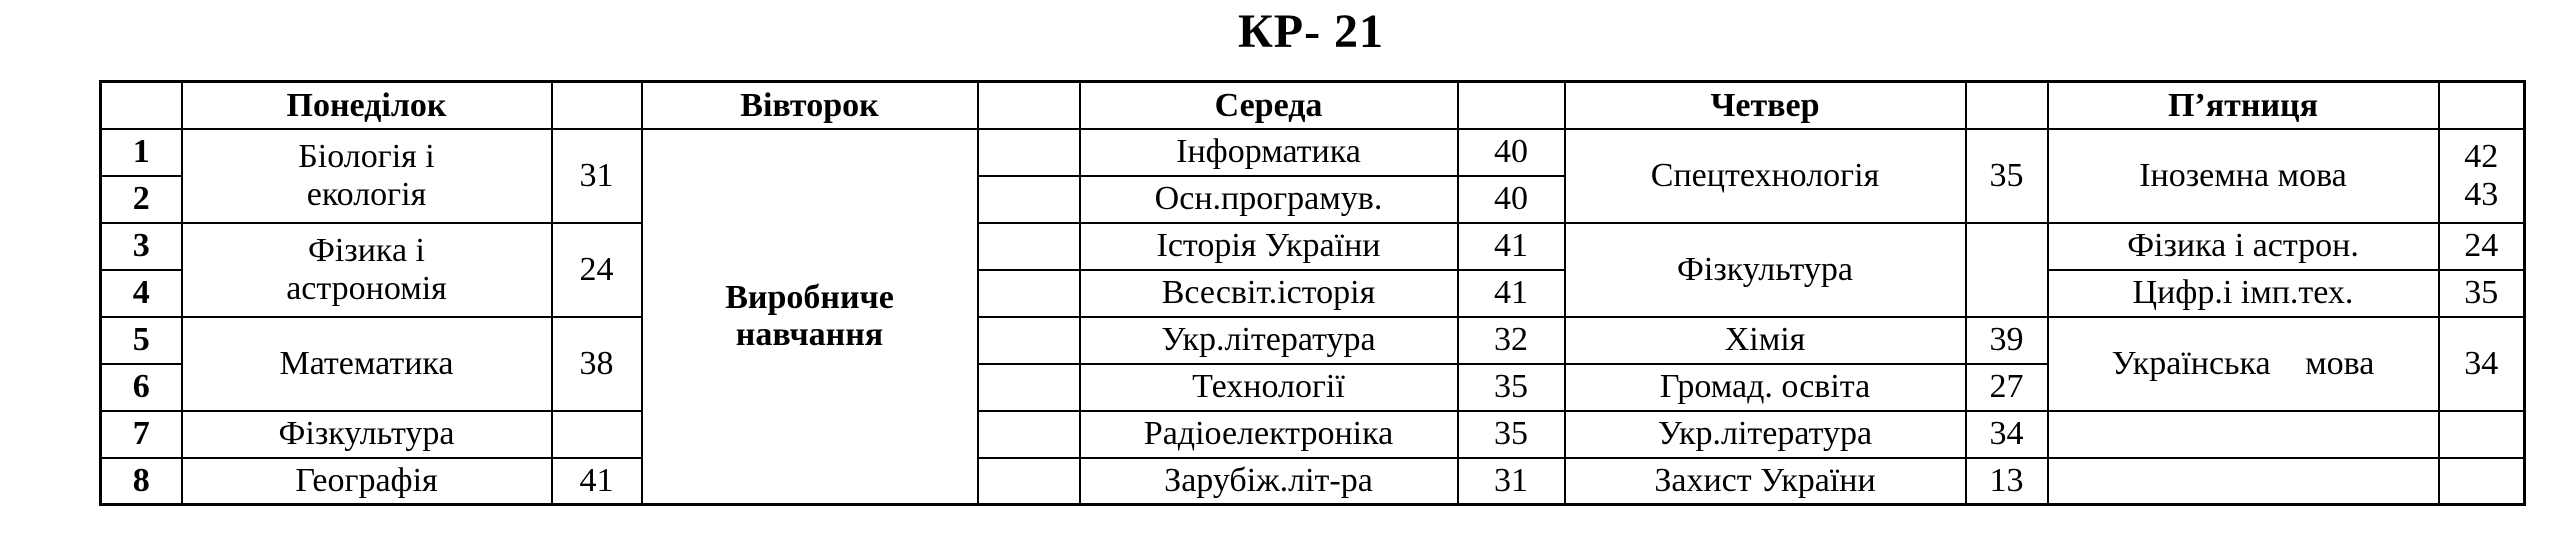 This screenshot has height=547, width=2560. What do you see at coordinates (1765, 105) in the screenshot?
I see `day-header-thursday: Четвер` at bounding box center [1765, 105].